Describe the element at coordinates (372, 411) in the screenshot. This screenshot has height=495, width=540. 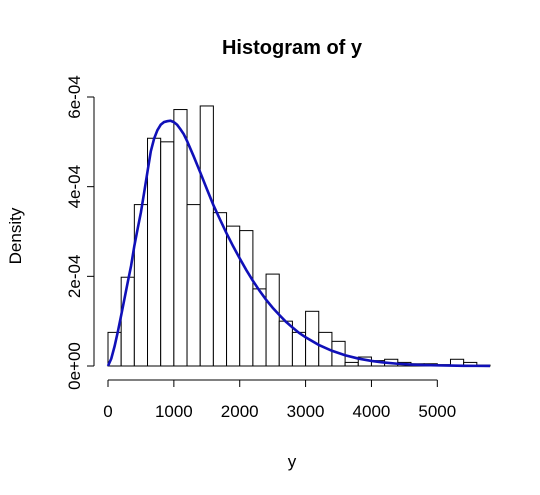
I see `x-tick-label: 4000` at that location.